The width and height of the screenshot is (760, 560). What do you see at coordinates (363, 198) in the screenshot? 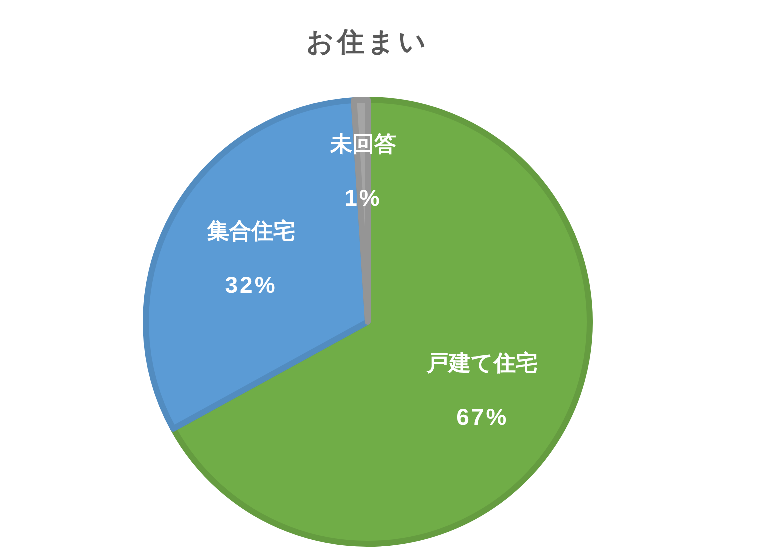
I see `data-label: 1%` at bounding box center [363, 198].